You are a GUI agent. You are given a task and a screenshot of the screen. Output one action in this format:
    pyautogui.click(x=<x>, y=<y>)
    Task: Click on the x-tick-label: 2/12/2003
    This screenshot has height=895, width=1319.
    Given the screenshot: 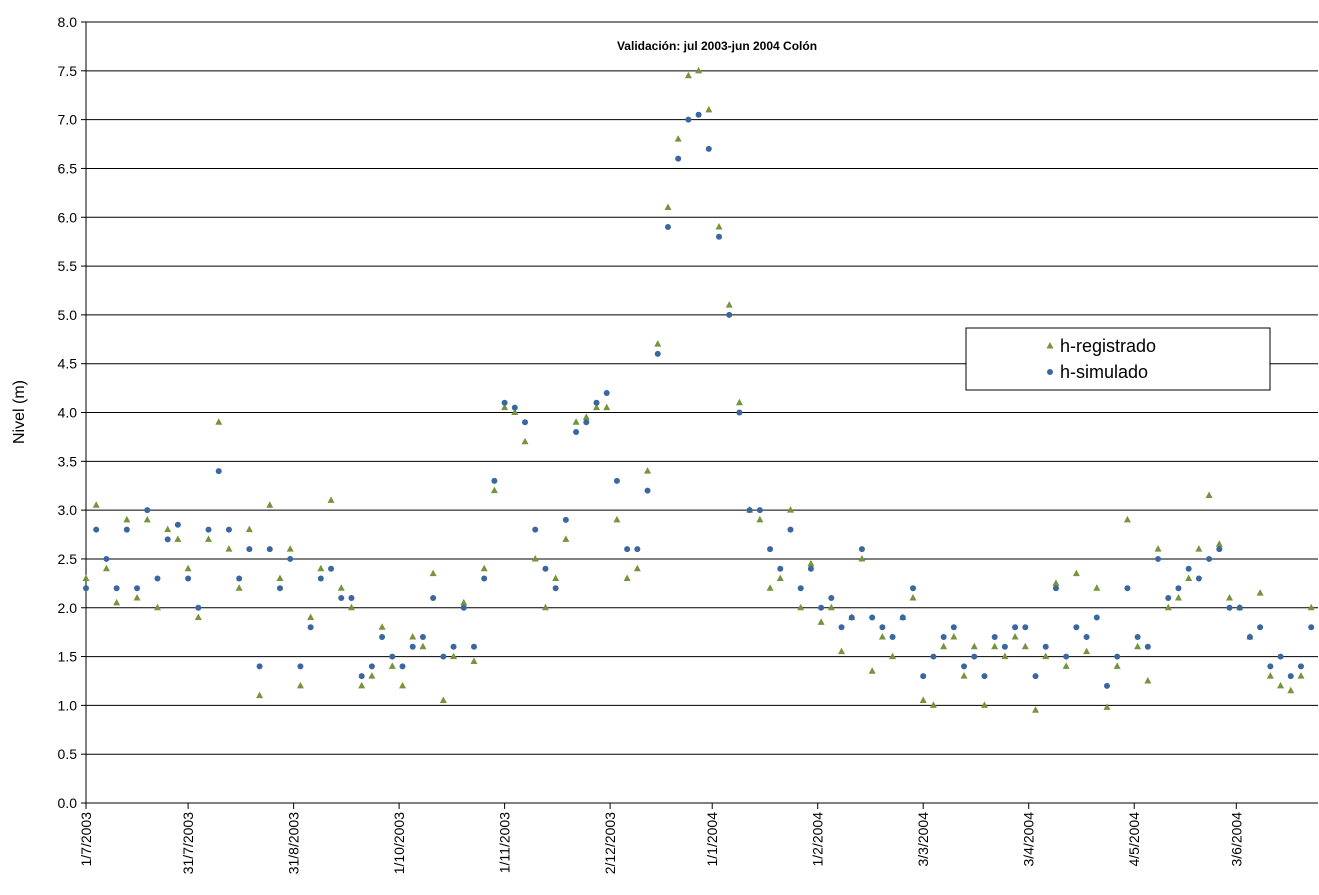 What is the action you would take?
    pyautogui.click(x=610, y=843)
    